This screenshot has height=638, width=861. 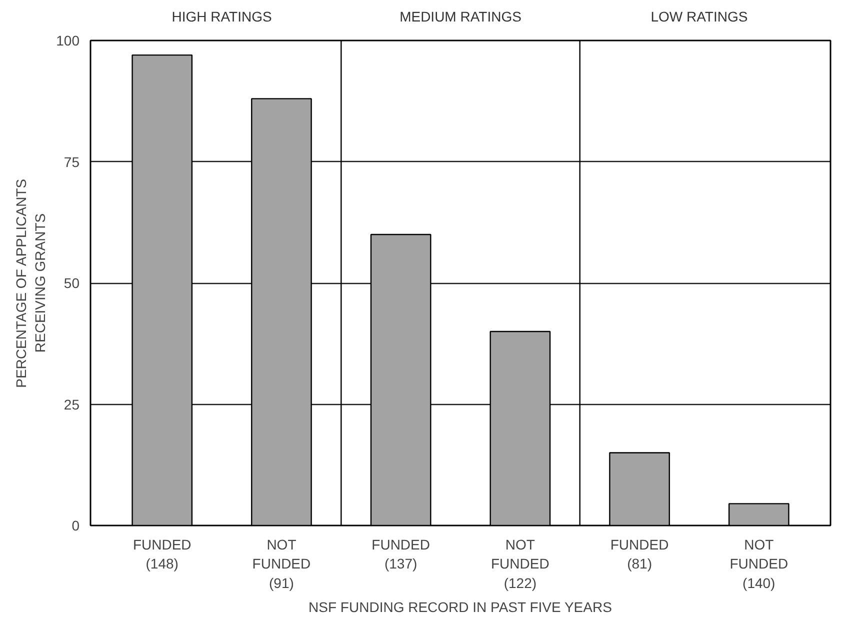 What do you see at coordinates (699, 16) in the screenshot?
I see `text: LOW RATINGS` at bounding box center [699, 16].